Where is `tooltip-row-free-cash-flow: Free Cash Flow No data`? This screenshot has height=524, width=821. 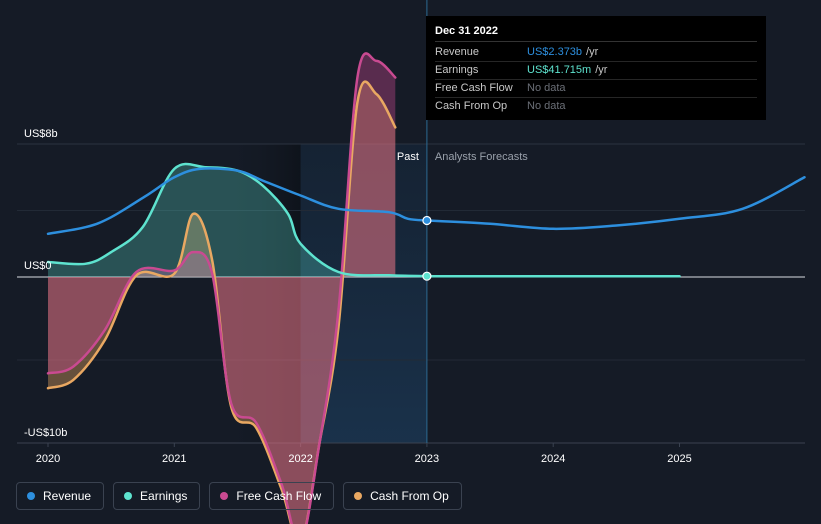
tooltip-row-free-cash-flow: Free Cash Flow No data is located at coordinates (596, 89).